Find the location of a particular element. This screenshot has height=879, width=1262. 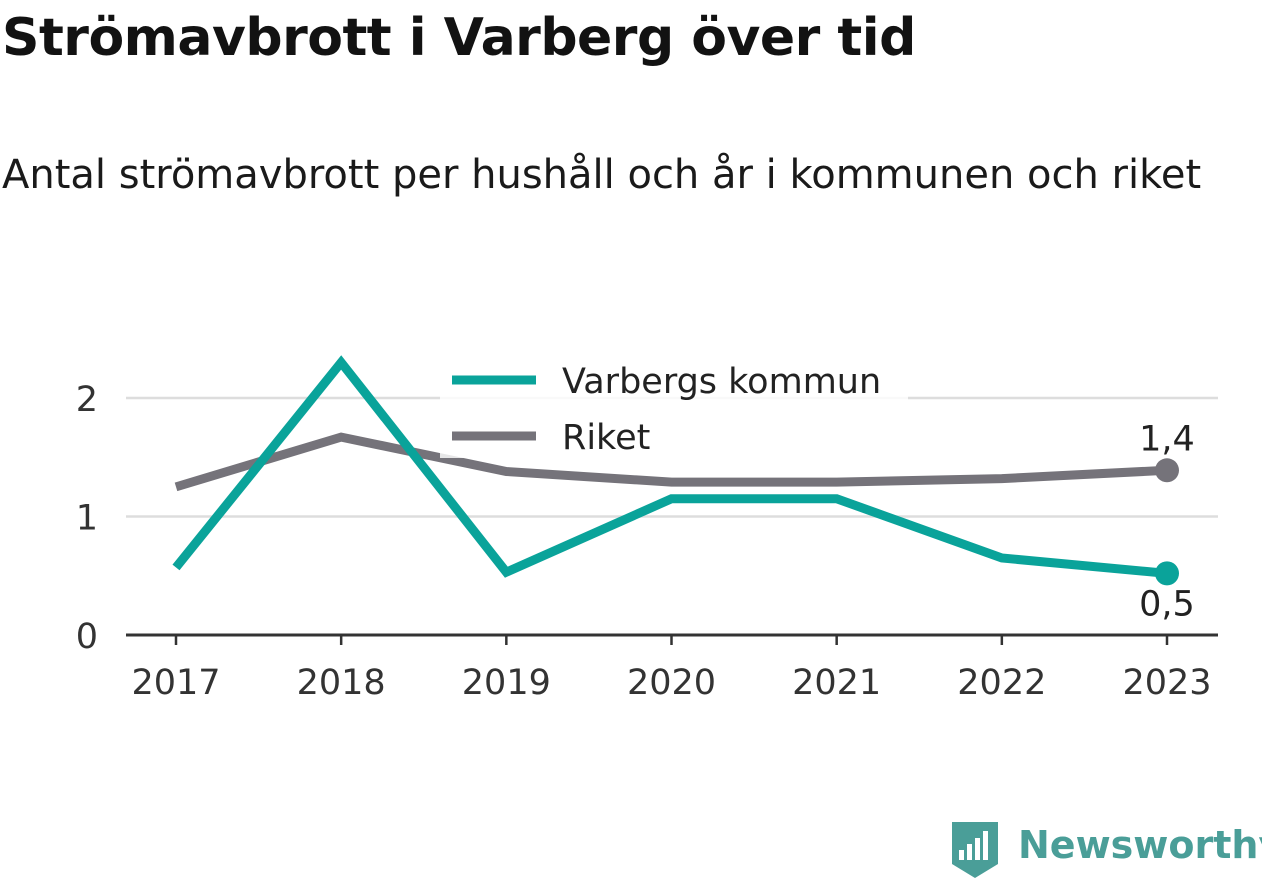

end-point-riket is located at coordinates (1167, 470).